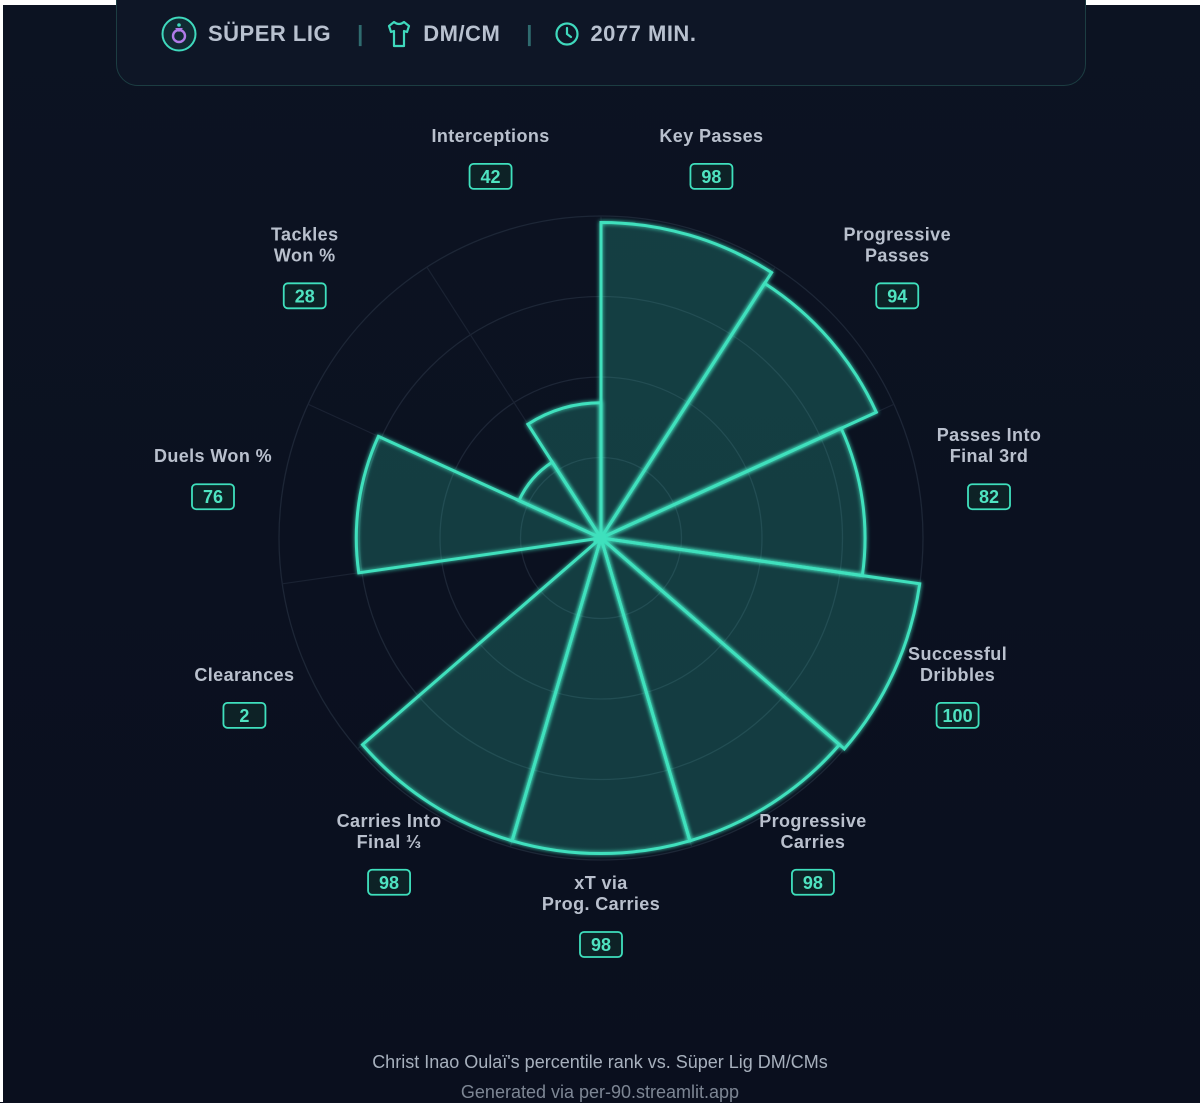  What do you see at coordinates (813, 842) in the screenshot?
I see `category-label: Carries` at bounding box center [813, 842].